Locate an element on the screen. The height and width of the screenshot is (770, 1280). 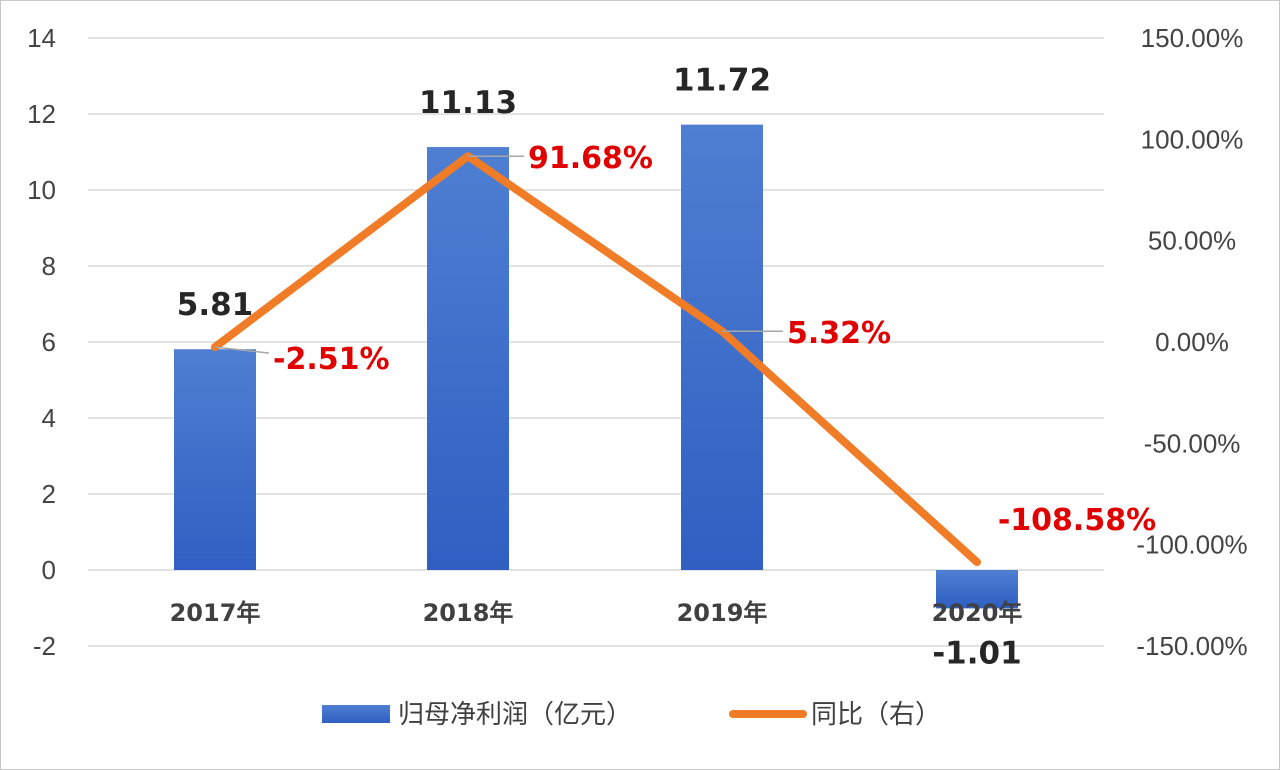
right-tick-label: 50.00% is located at coordinates (1192, 241).